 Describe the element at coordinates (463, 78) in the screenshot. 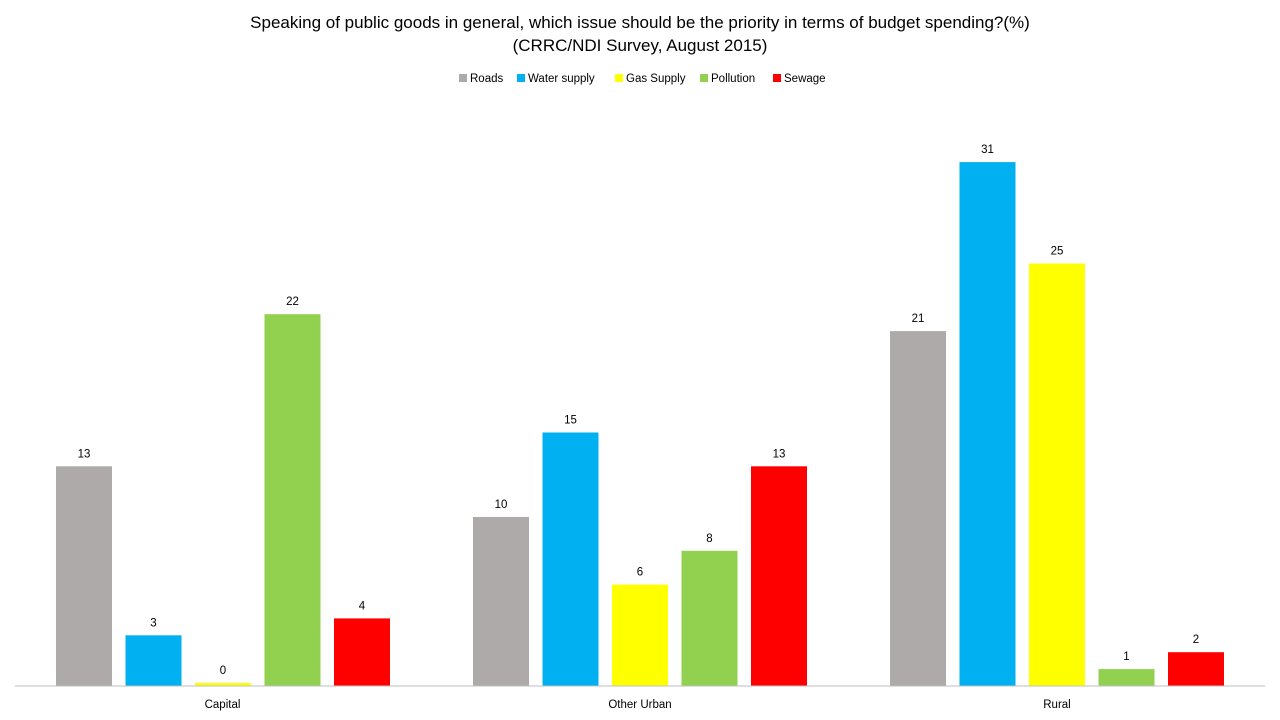

I see `legend-swatch-roads` at that location.